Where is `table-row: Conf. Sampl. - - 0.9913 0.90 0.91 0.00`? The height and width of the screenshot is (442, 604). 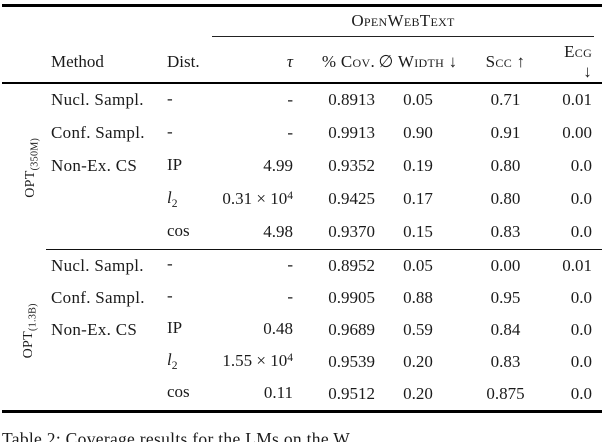 table-row: Conf. Sampl. - - 0.9913 0.90 0.91 0.00 is located at coordinates (302, 133).